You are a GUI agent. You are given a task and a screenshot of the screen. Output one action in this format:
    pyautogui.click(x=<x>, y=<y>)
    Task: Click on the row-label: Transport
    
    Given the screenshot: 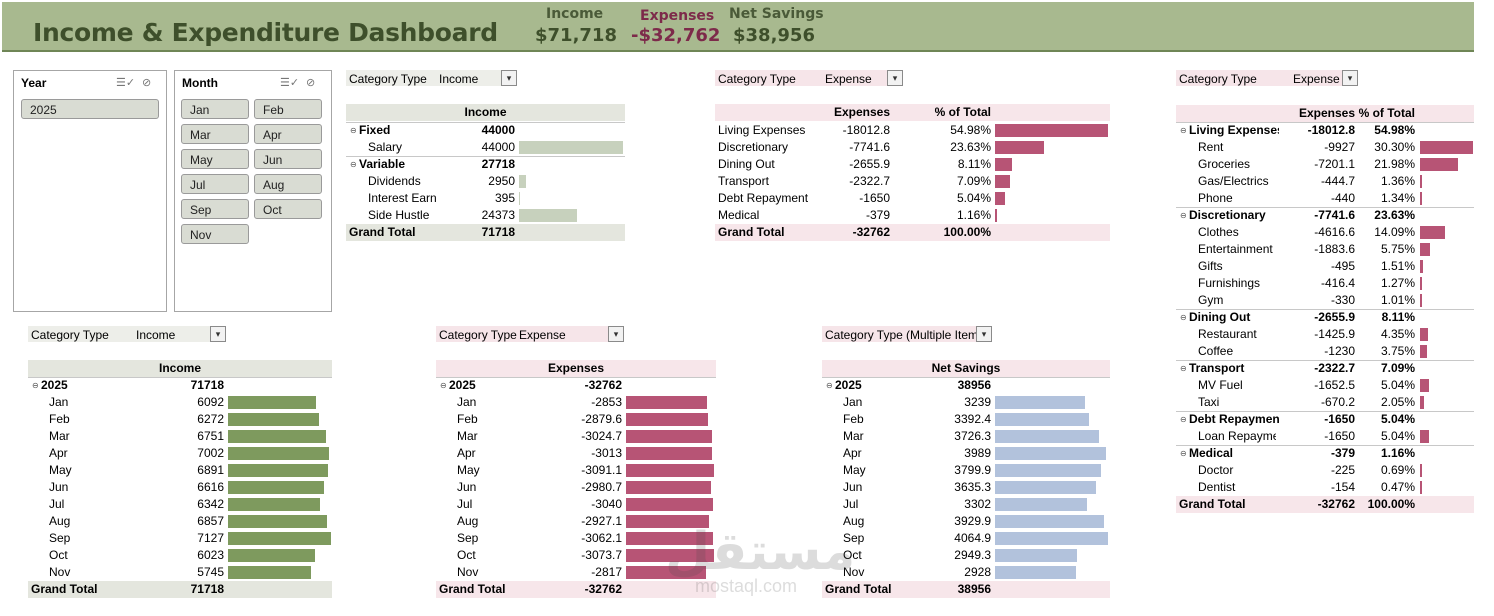 What is the action you would take?
    pyautogui.click(x=1217, y=368)
    